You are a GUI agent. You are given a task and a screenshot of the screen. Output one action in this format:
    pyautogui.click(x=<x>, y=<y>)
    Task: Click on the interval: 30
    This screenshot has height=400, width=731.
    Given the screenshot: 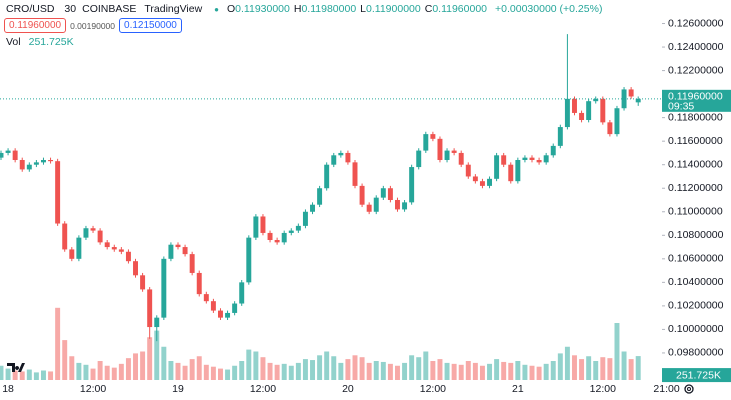 What is the action you would take?
    pyautogui.click(x=70, y=9)
    